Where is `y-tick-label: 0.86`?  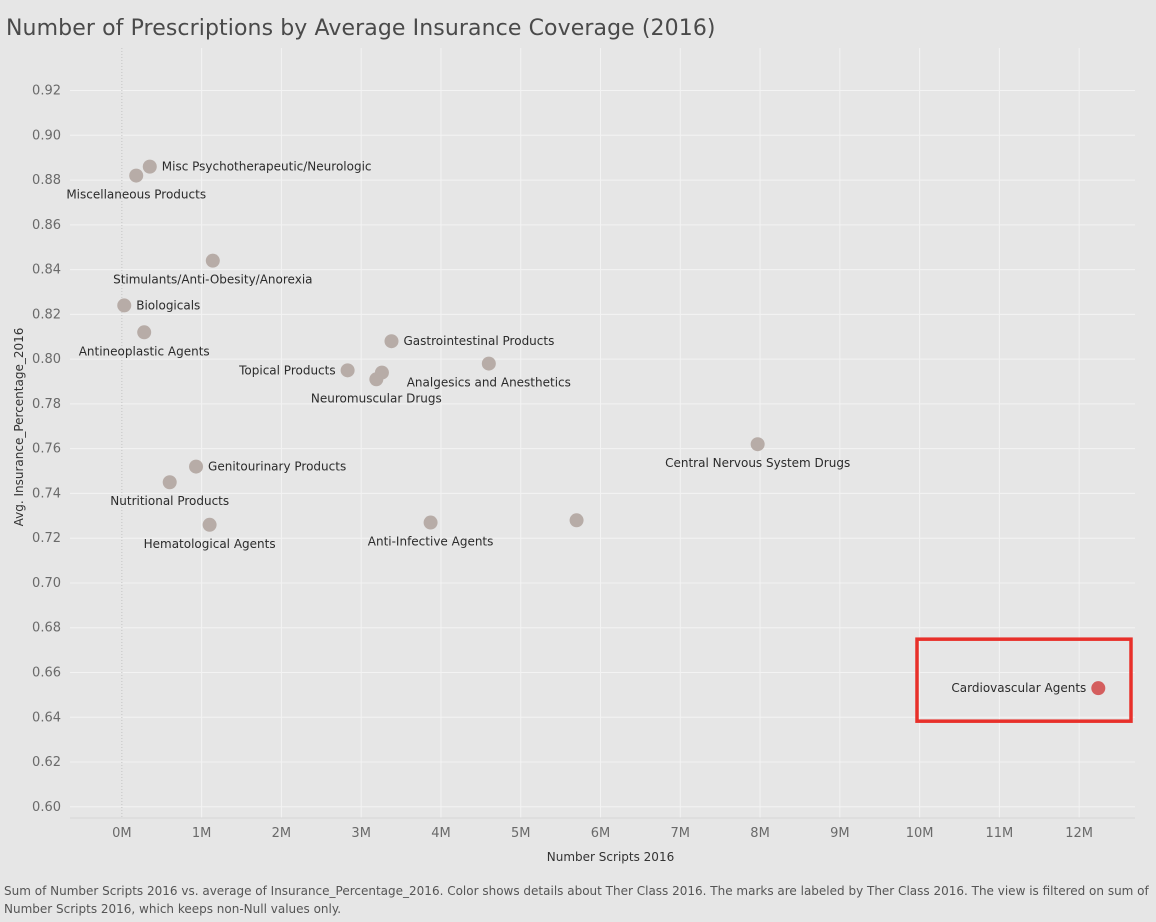 y-tick-label: 0.86 is located at coordinates (46, 225).